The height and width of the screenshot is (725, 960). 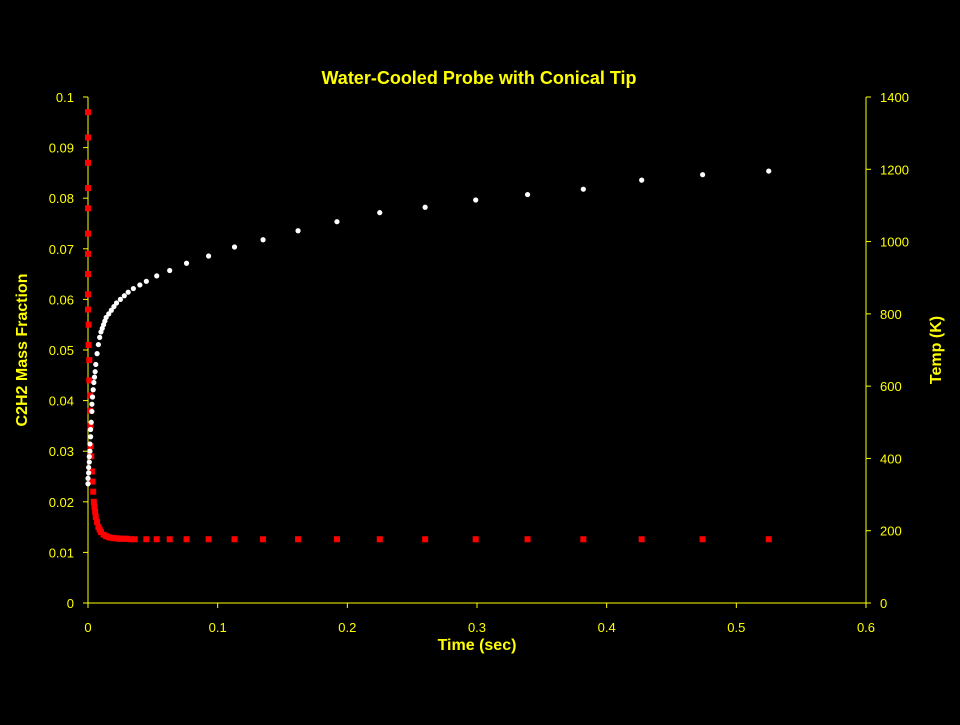 I want to click on y2-tick-label: 200, so click(x=891, y=531).